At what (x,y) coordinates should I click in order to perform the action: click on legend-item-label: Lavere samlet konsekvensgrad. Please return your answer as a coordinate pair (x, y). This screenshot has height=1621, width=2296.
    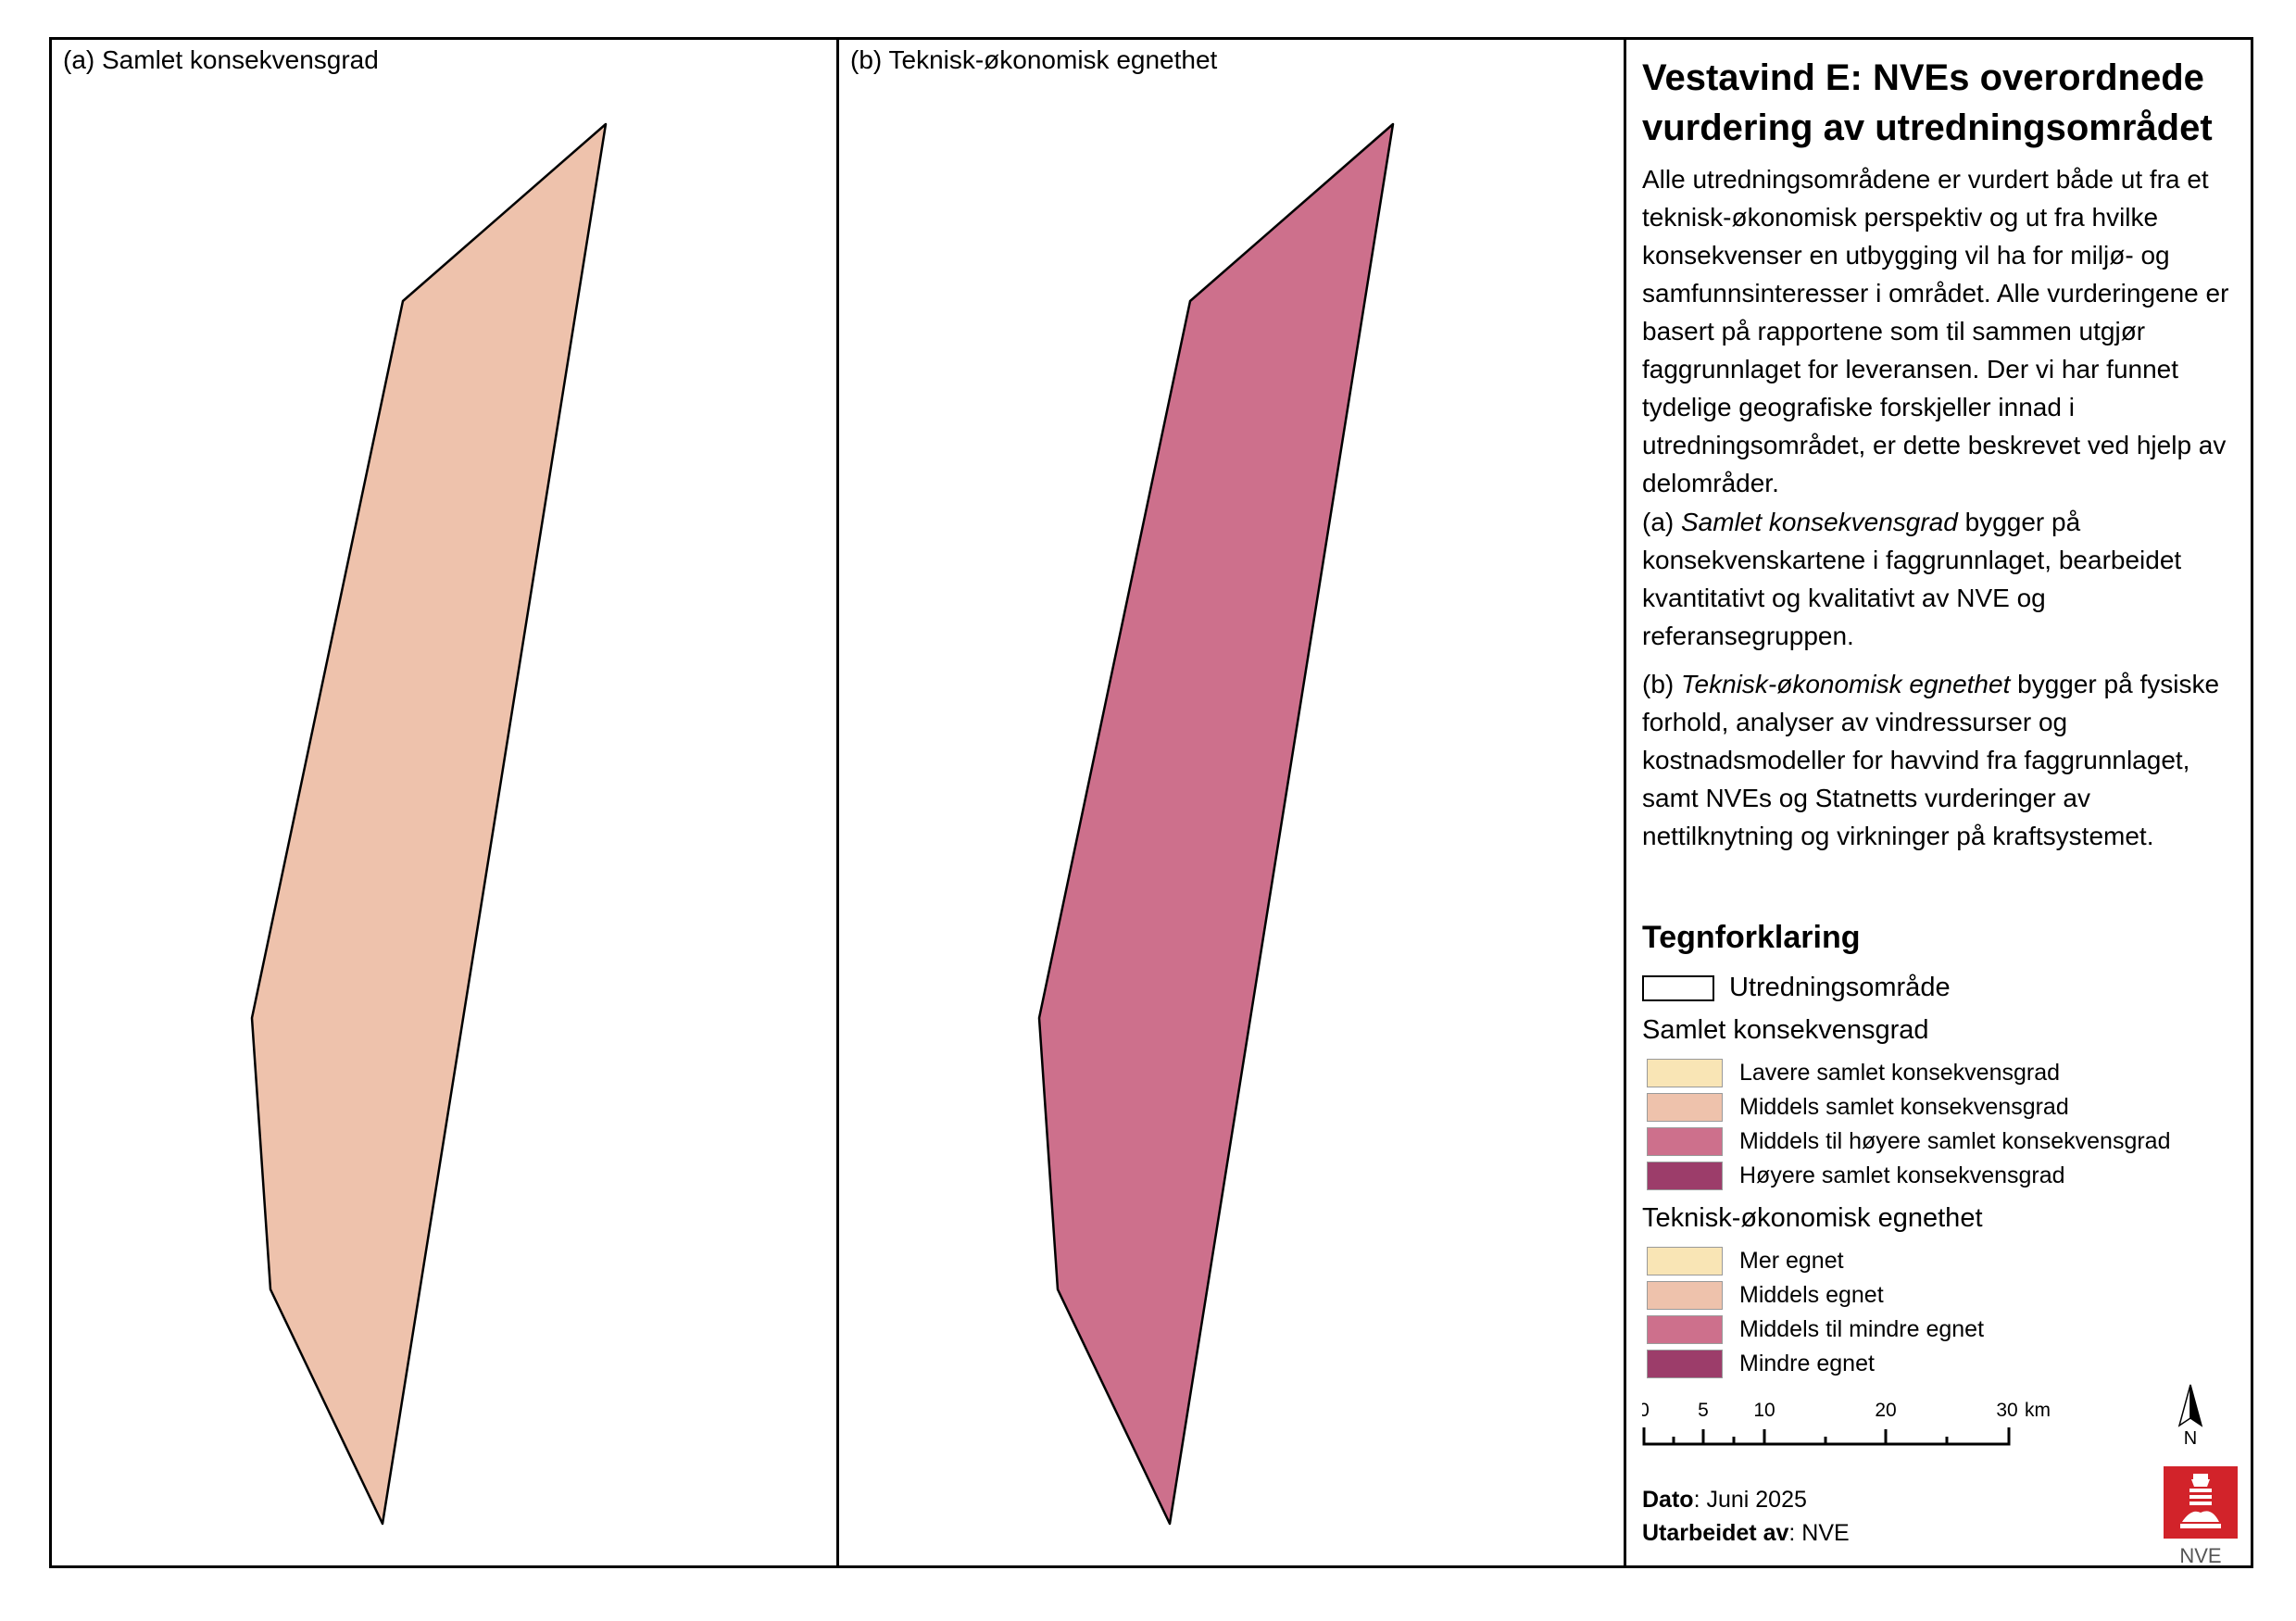
    Looking at the image, I should click on (1900, 1073).